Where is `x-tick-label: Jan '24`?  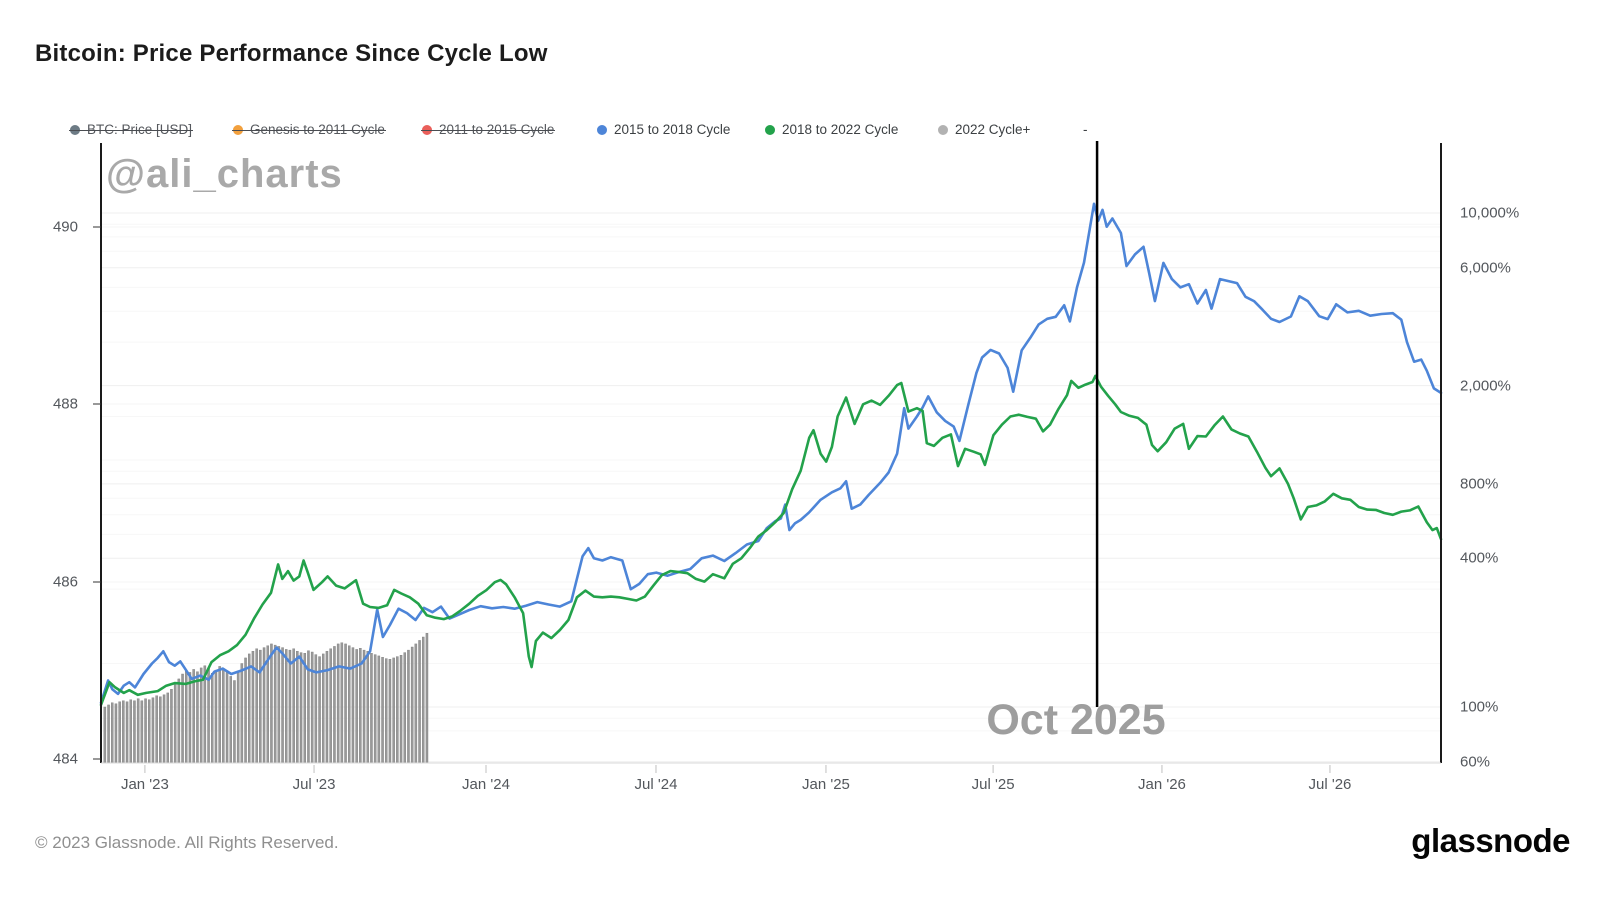
x-tick-label: Jan '24 is located at coordinates (486, 784).